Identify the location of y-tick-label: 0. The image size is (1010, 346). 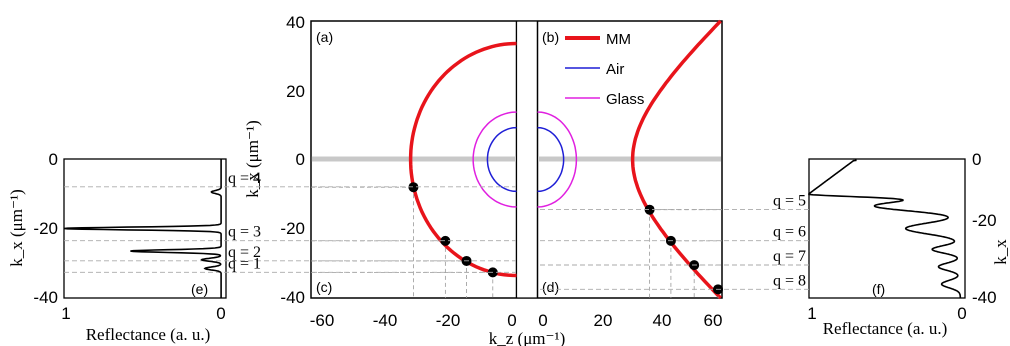
(300, 159).